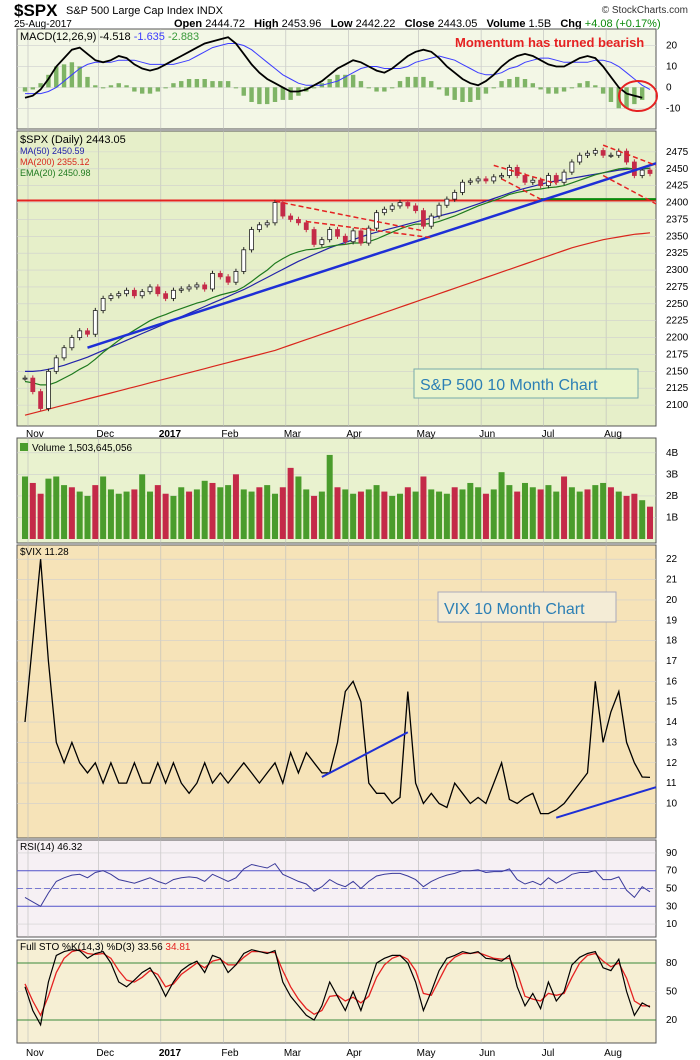  What do you see at coordinates (622, 24) in the screenshot?
I see `chg-value: +4.08 (+0.17%)` at bounding box center [622, 24].